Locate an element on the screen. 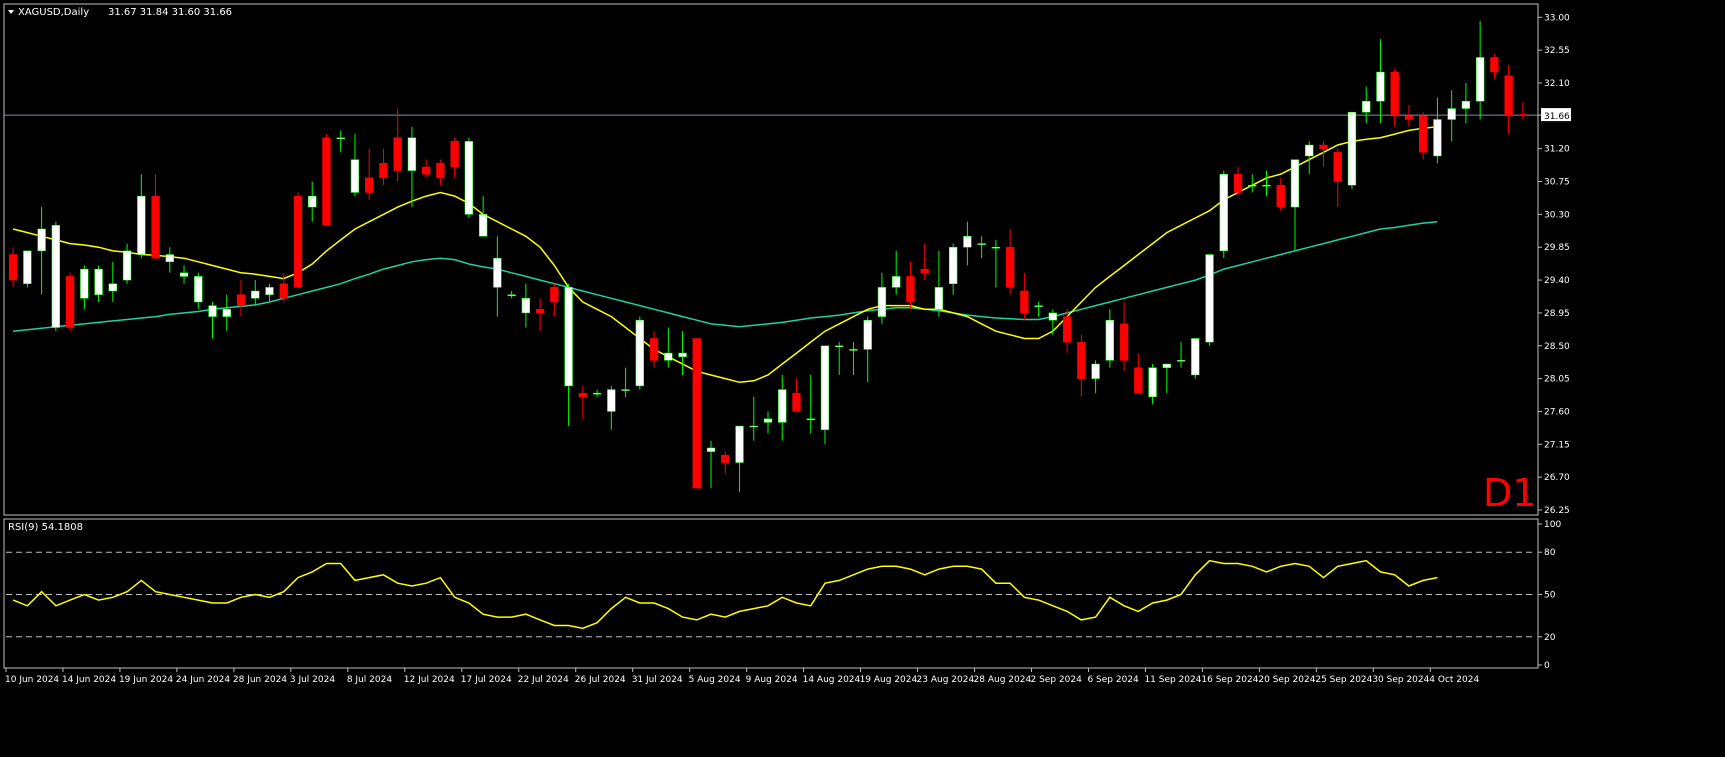 This screenshot has width=1725, height=757. collapse-arrow-icon is located at coordinates (11, 12).